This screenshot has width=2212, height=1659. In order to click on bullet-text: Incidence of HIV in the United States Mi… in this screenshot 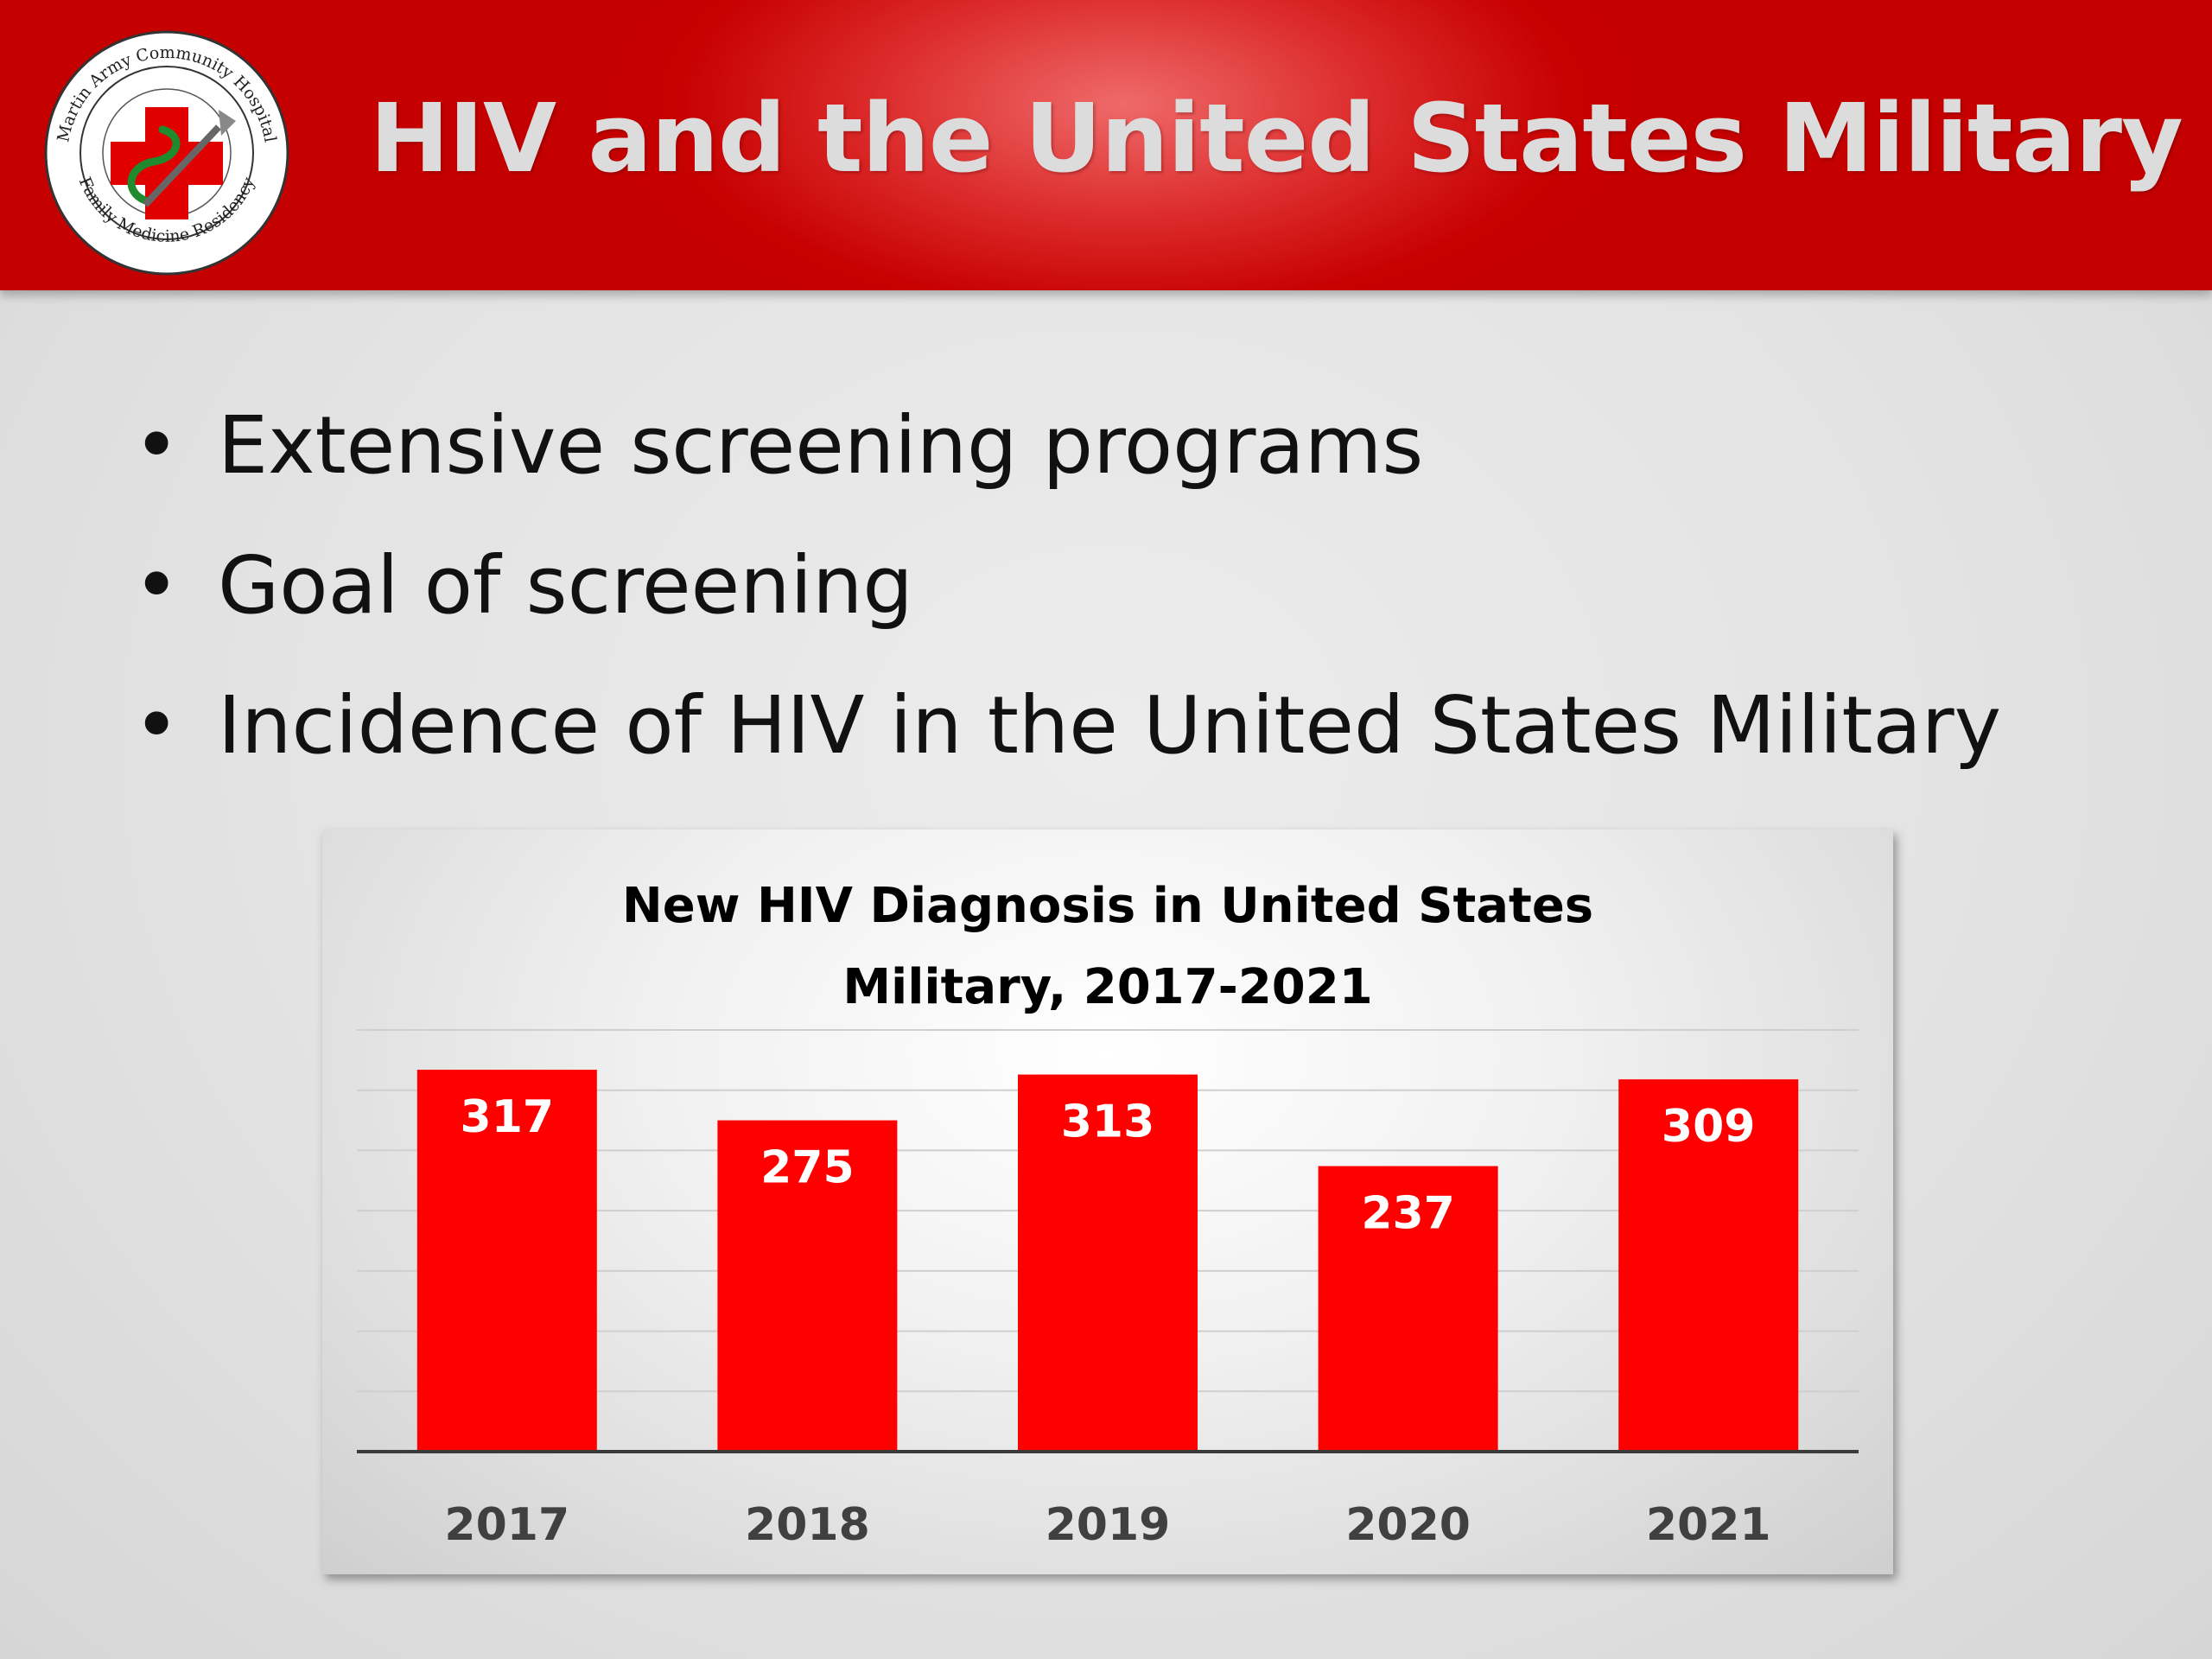, I will do `click(1110, 725)`.